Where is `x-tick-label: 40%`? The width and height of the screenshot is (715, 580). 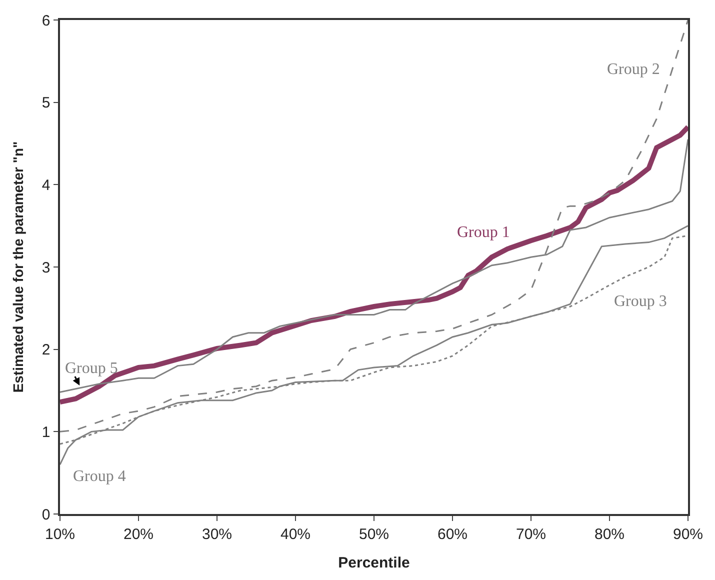
x-tick-label: 40% is located at coordinates (295, 534).